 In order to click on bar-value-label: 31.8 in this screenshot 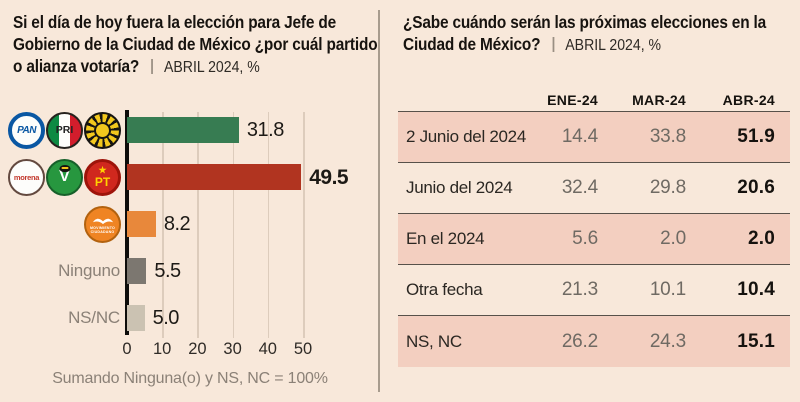, I will do `click(265, 130)`.